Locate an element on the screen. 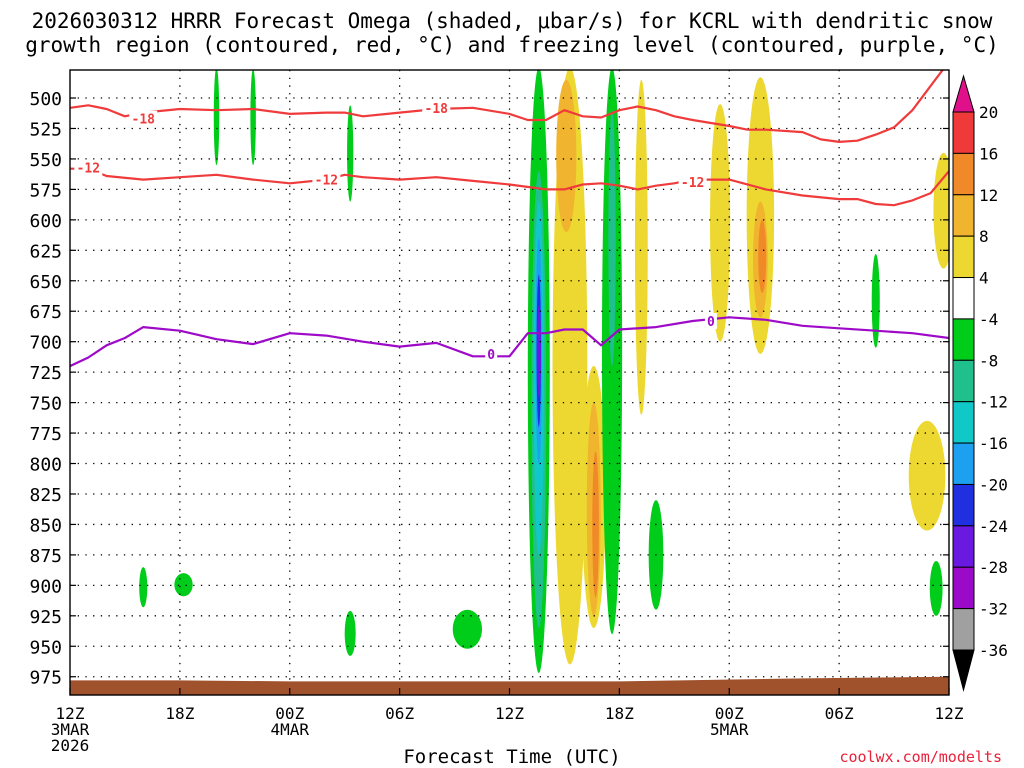 The height and width of the screenshot is (768, 1024). y-tick-label: 500 is located at coordinates (45, 99).